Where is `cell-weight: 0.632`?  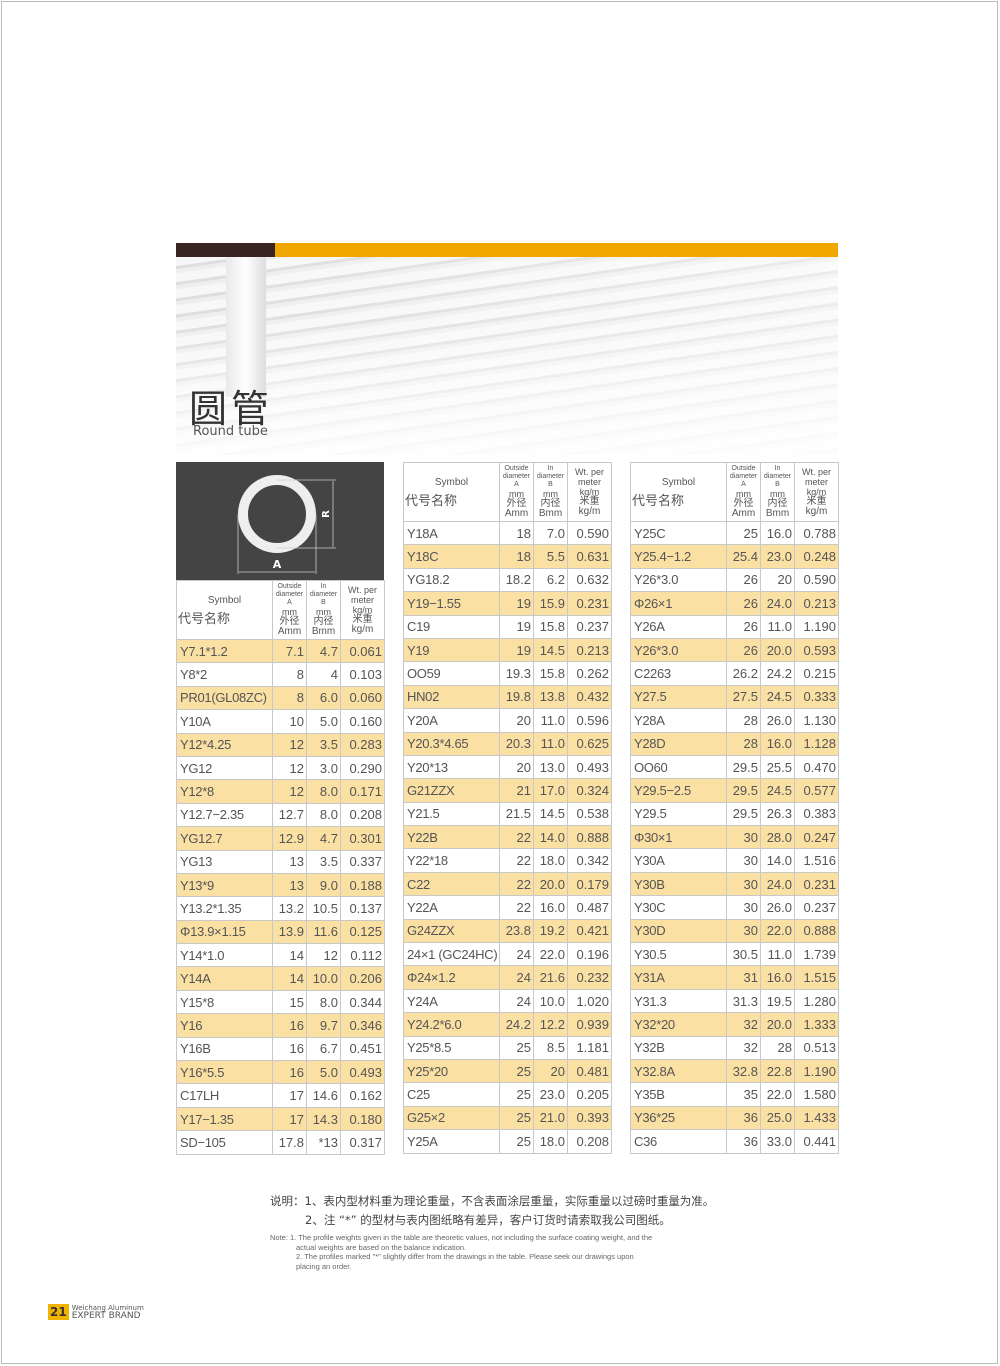
cell-weight: 0.632 is located at coordinates (589, 580).